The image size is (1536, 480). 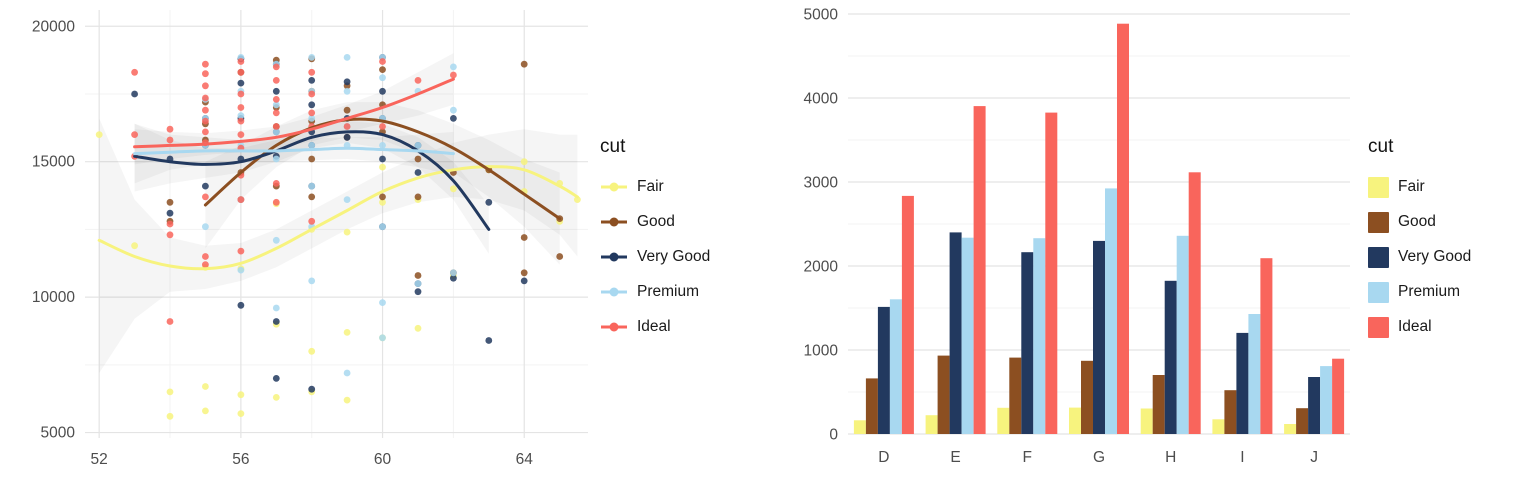 I want to click on ribbon-very-good, so click(x=311, y=187).